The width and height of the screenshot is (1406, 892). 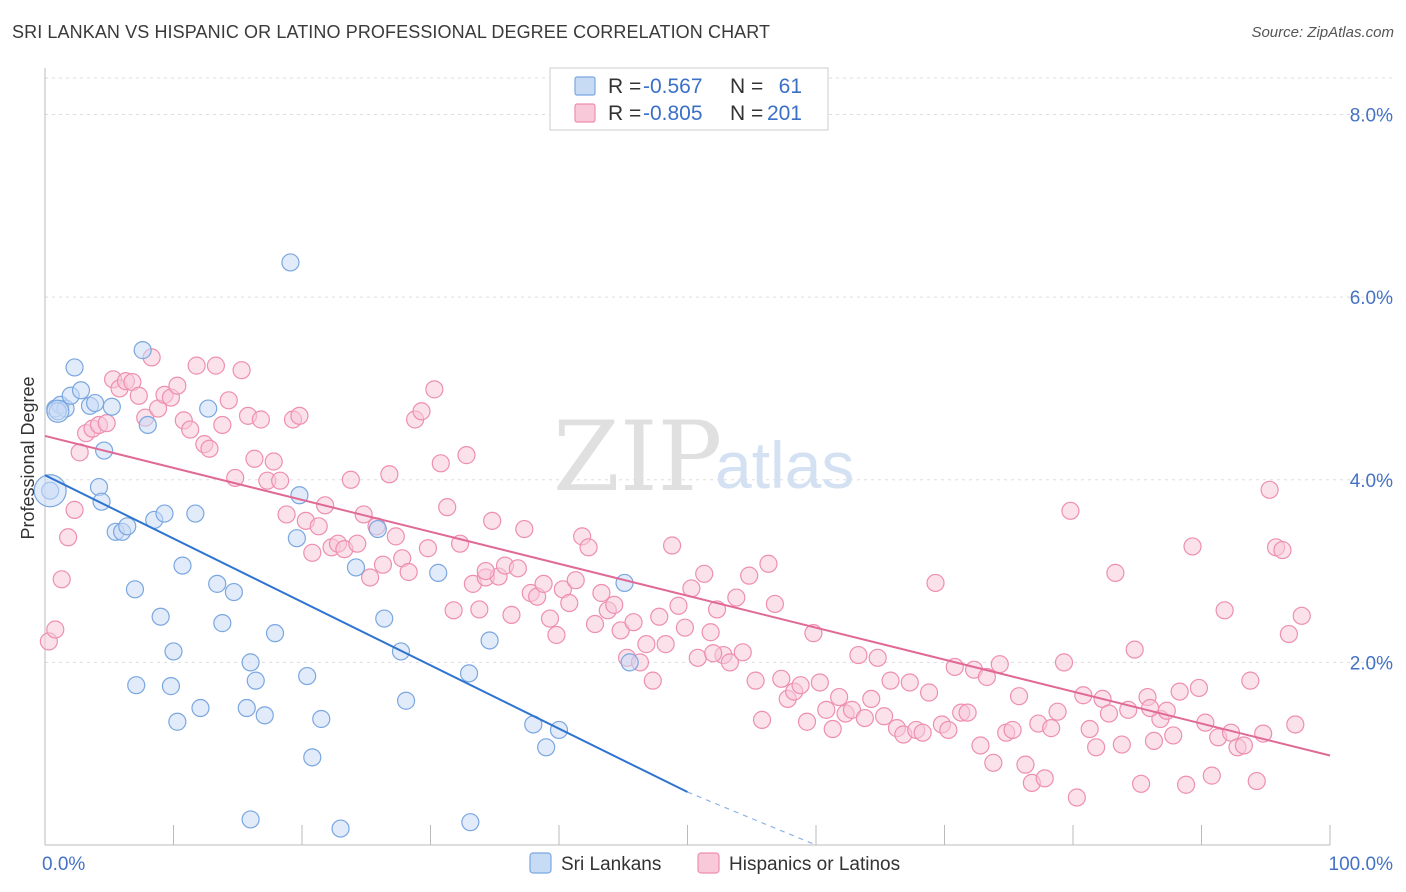 I want to click on x-tick-labels: 0.0% 100.0%, so click(x=717, y=864).